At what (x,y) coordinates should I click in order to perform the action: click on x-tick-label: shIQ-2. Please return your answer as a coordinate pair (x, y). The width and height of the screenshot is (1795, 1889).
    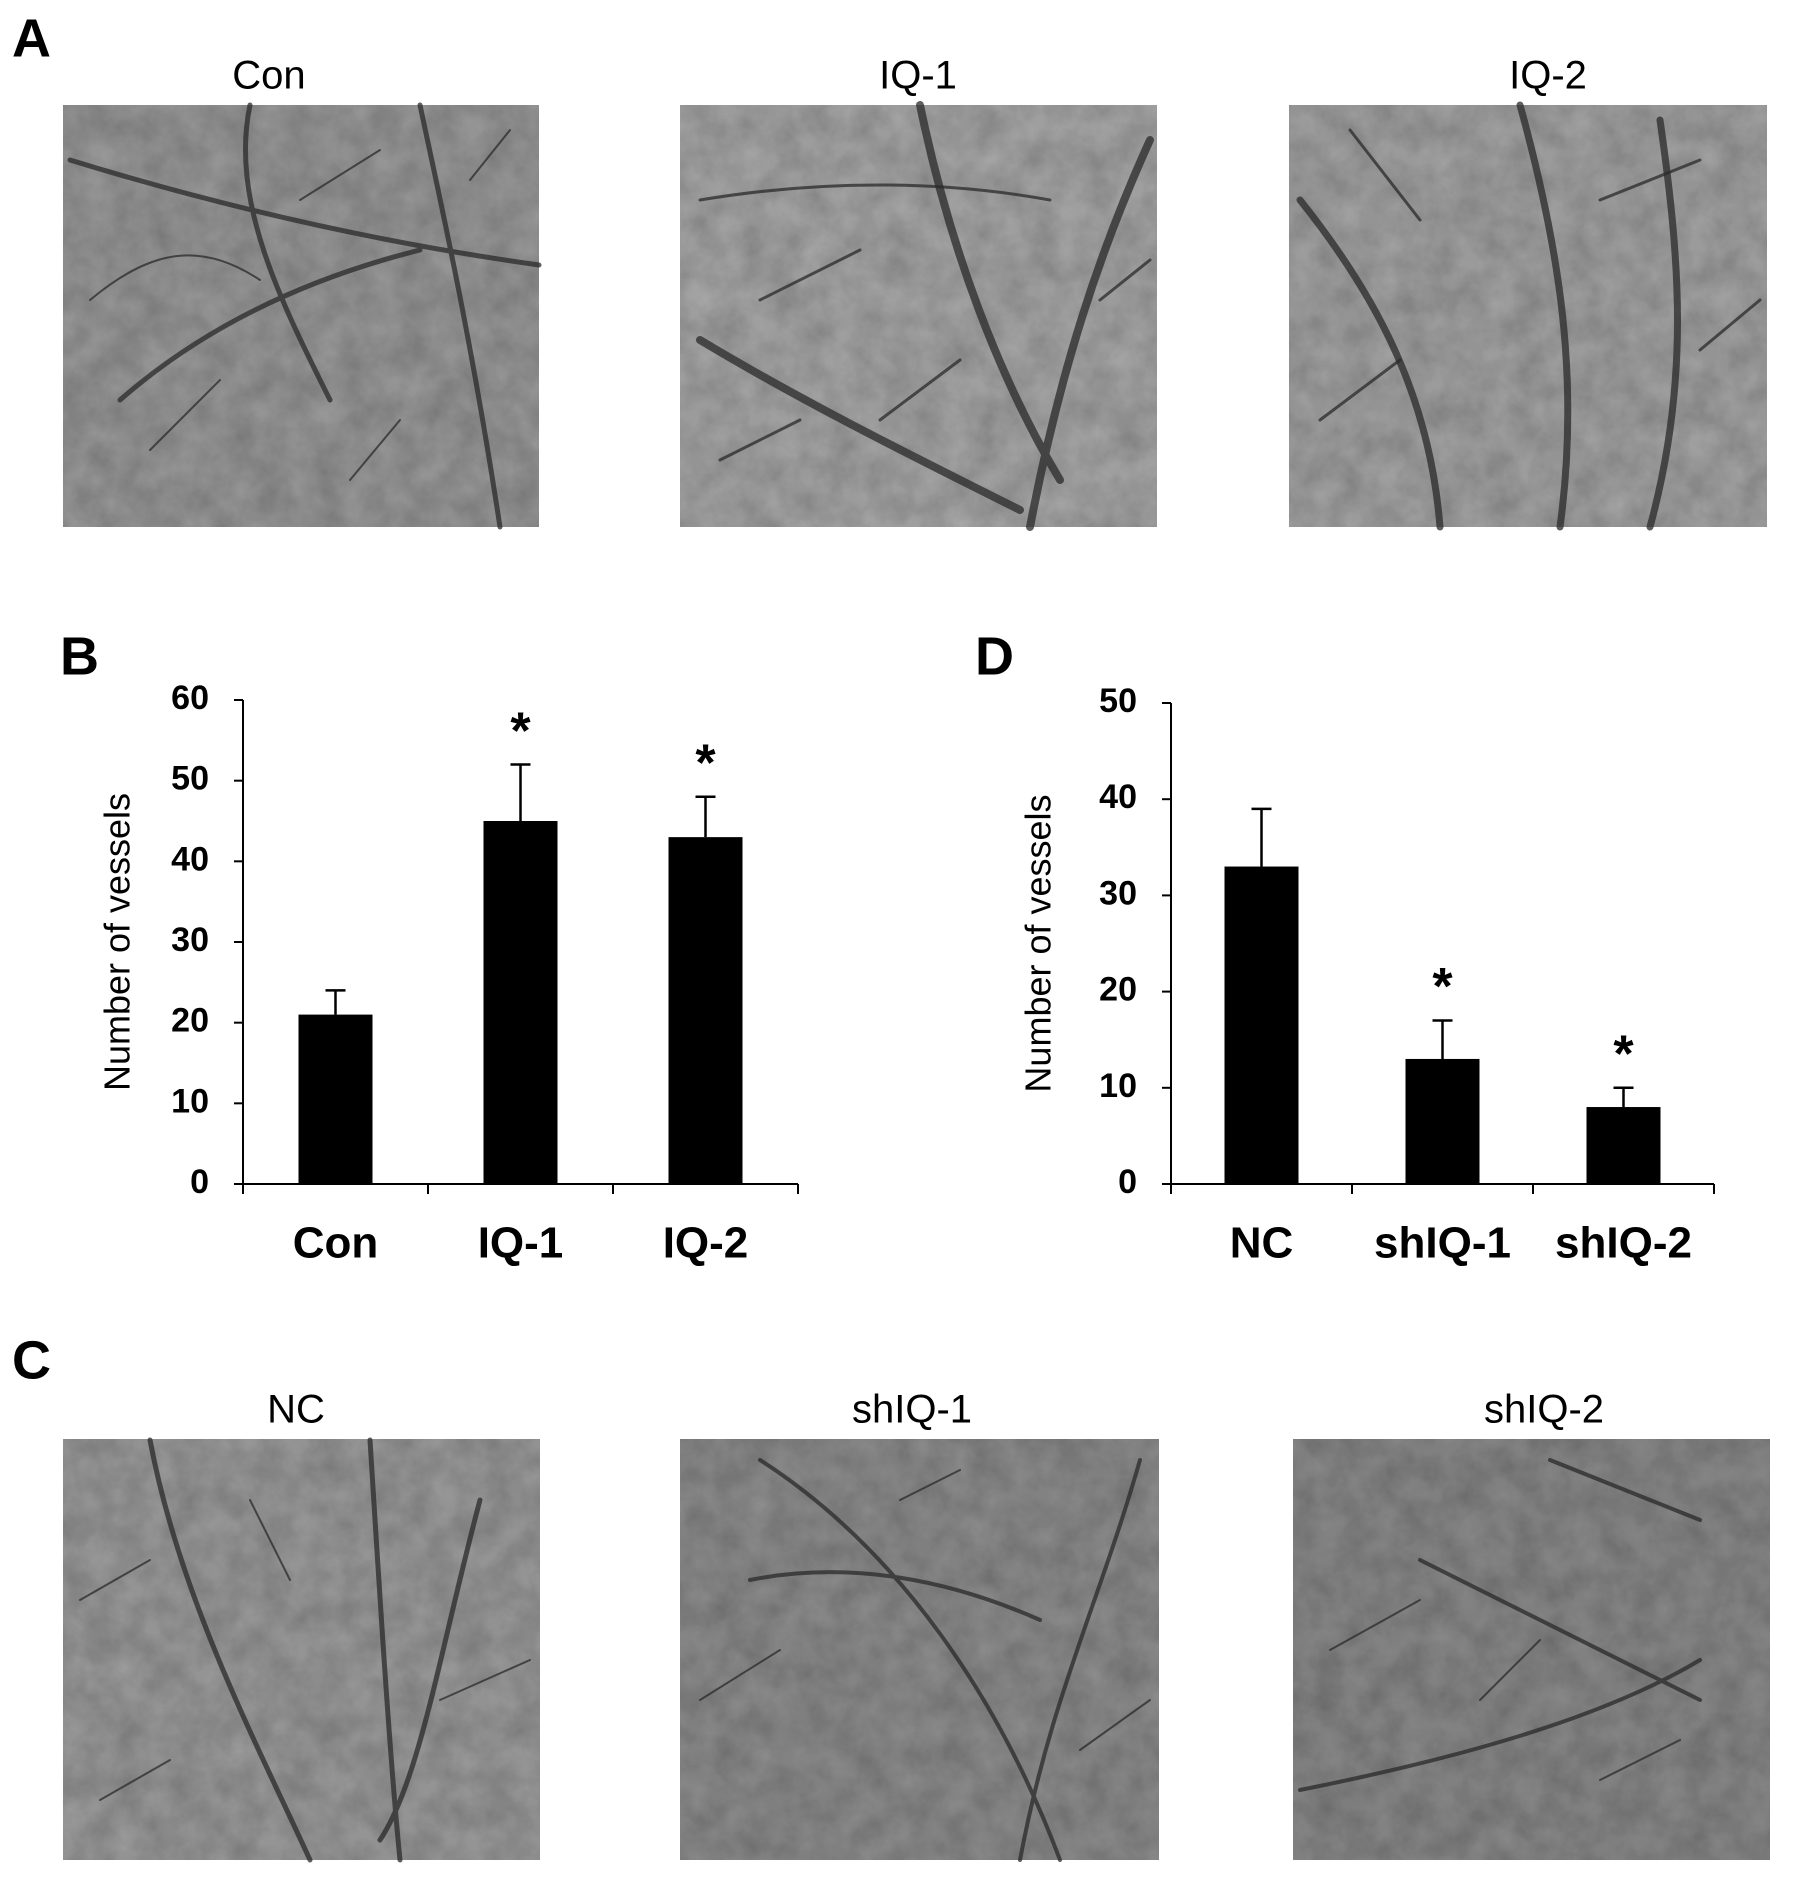
    Looking at the image, I should click on (1623, 1243).